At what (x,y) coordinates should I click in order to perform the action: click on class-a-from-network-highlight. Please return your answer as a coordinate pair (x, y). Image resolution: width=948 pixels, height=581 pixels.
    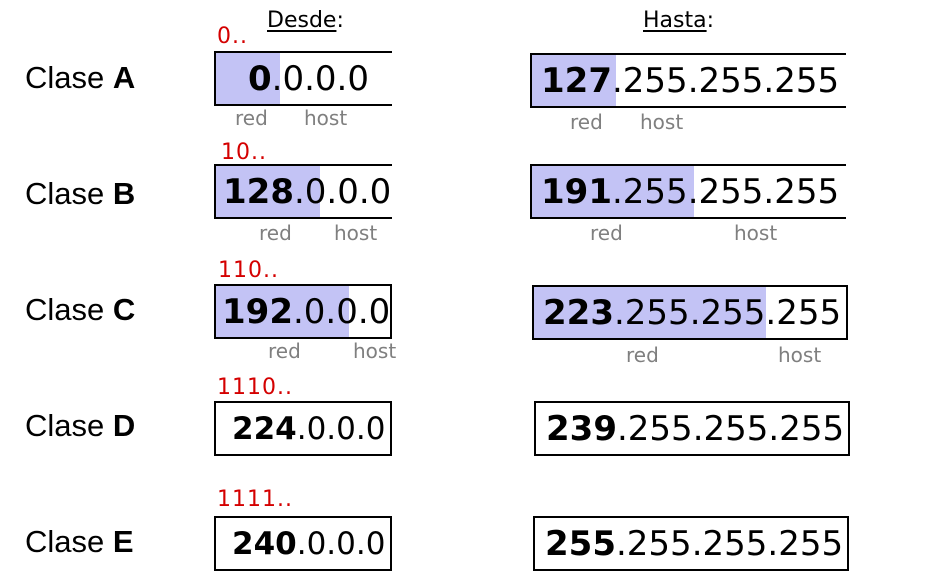
    Looking at the image, I should click on (248, 78).